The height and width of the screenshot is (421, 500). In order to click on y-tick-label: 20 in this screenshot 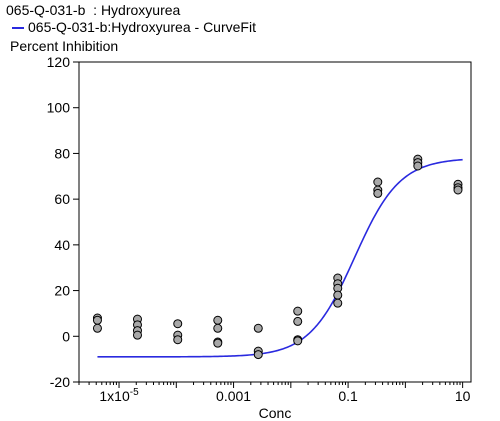, I will do `click(62, 291)`.